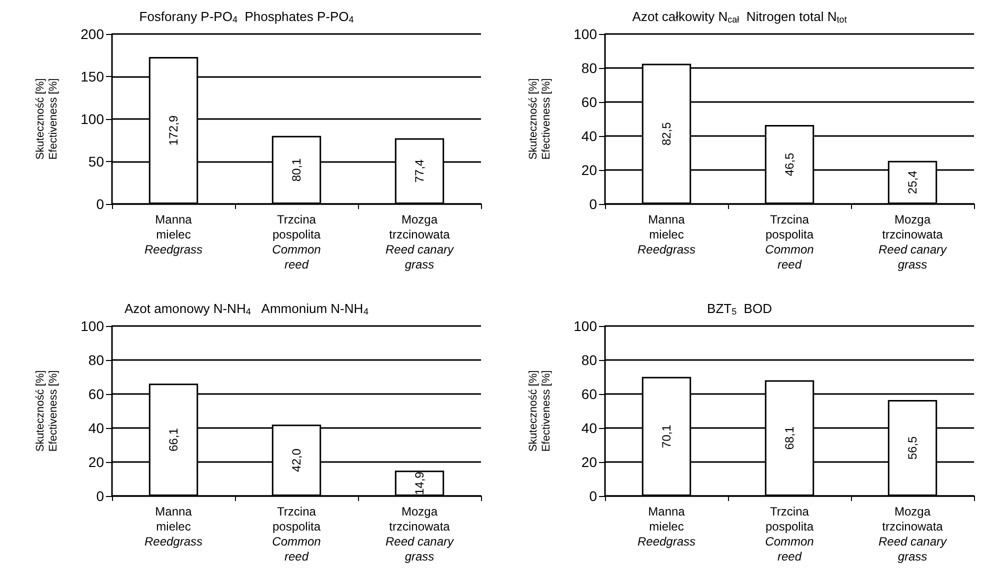 This screenshot has width=987, height=583. What do you see at coordinates (667, 436) in the screenshot?
I see `data-label: 70,1` at bounding box center [667, 436].